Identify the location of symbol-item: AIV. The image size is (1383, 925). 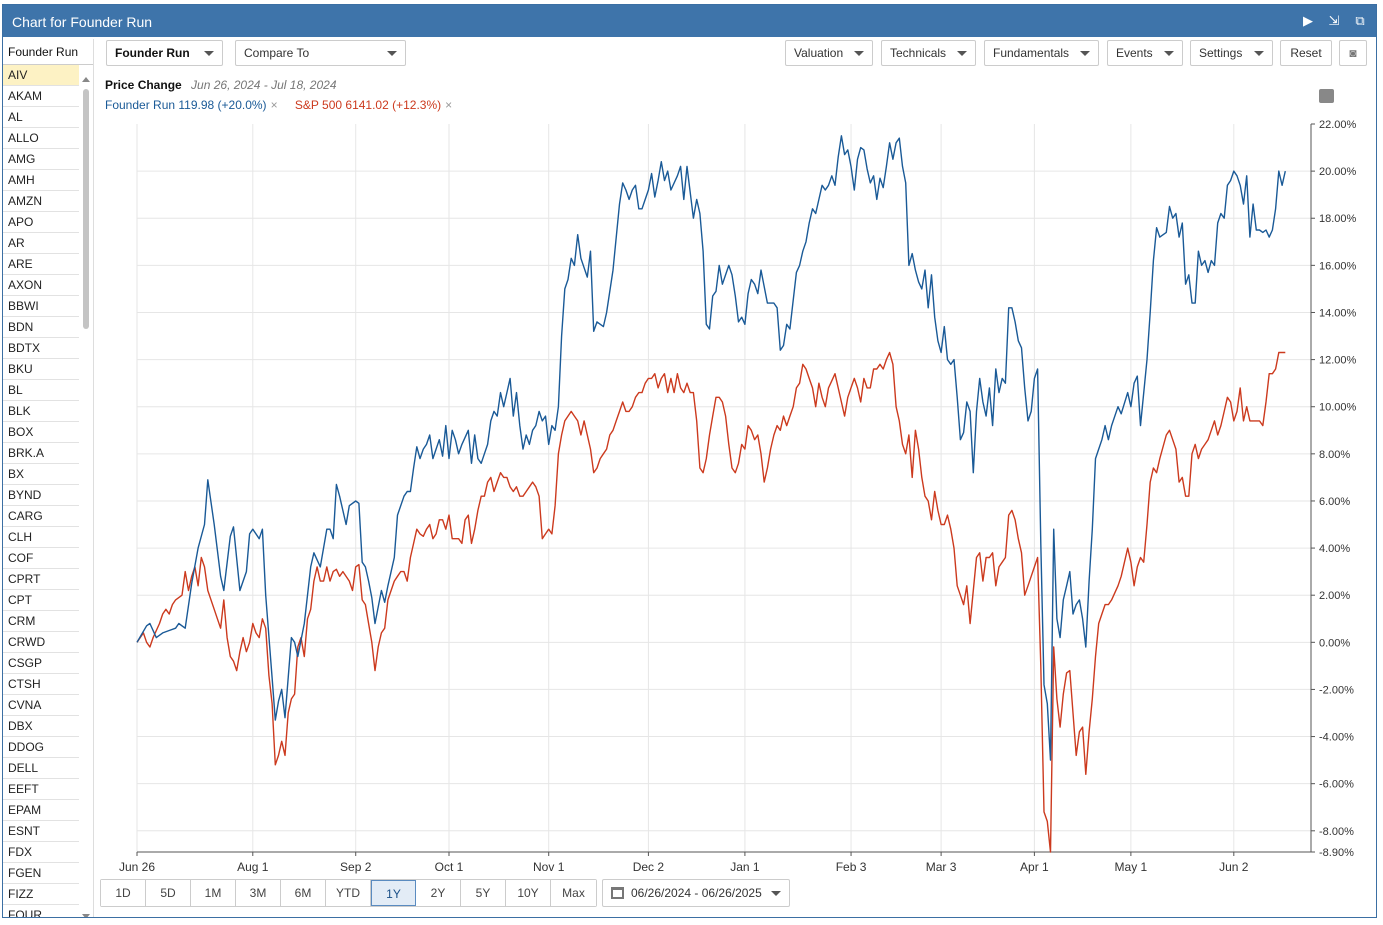
(41, 75).